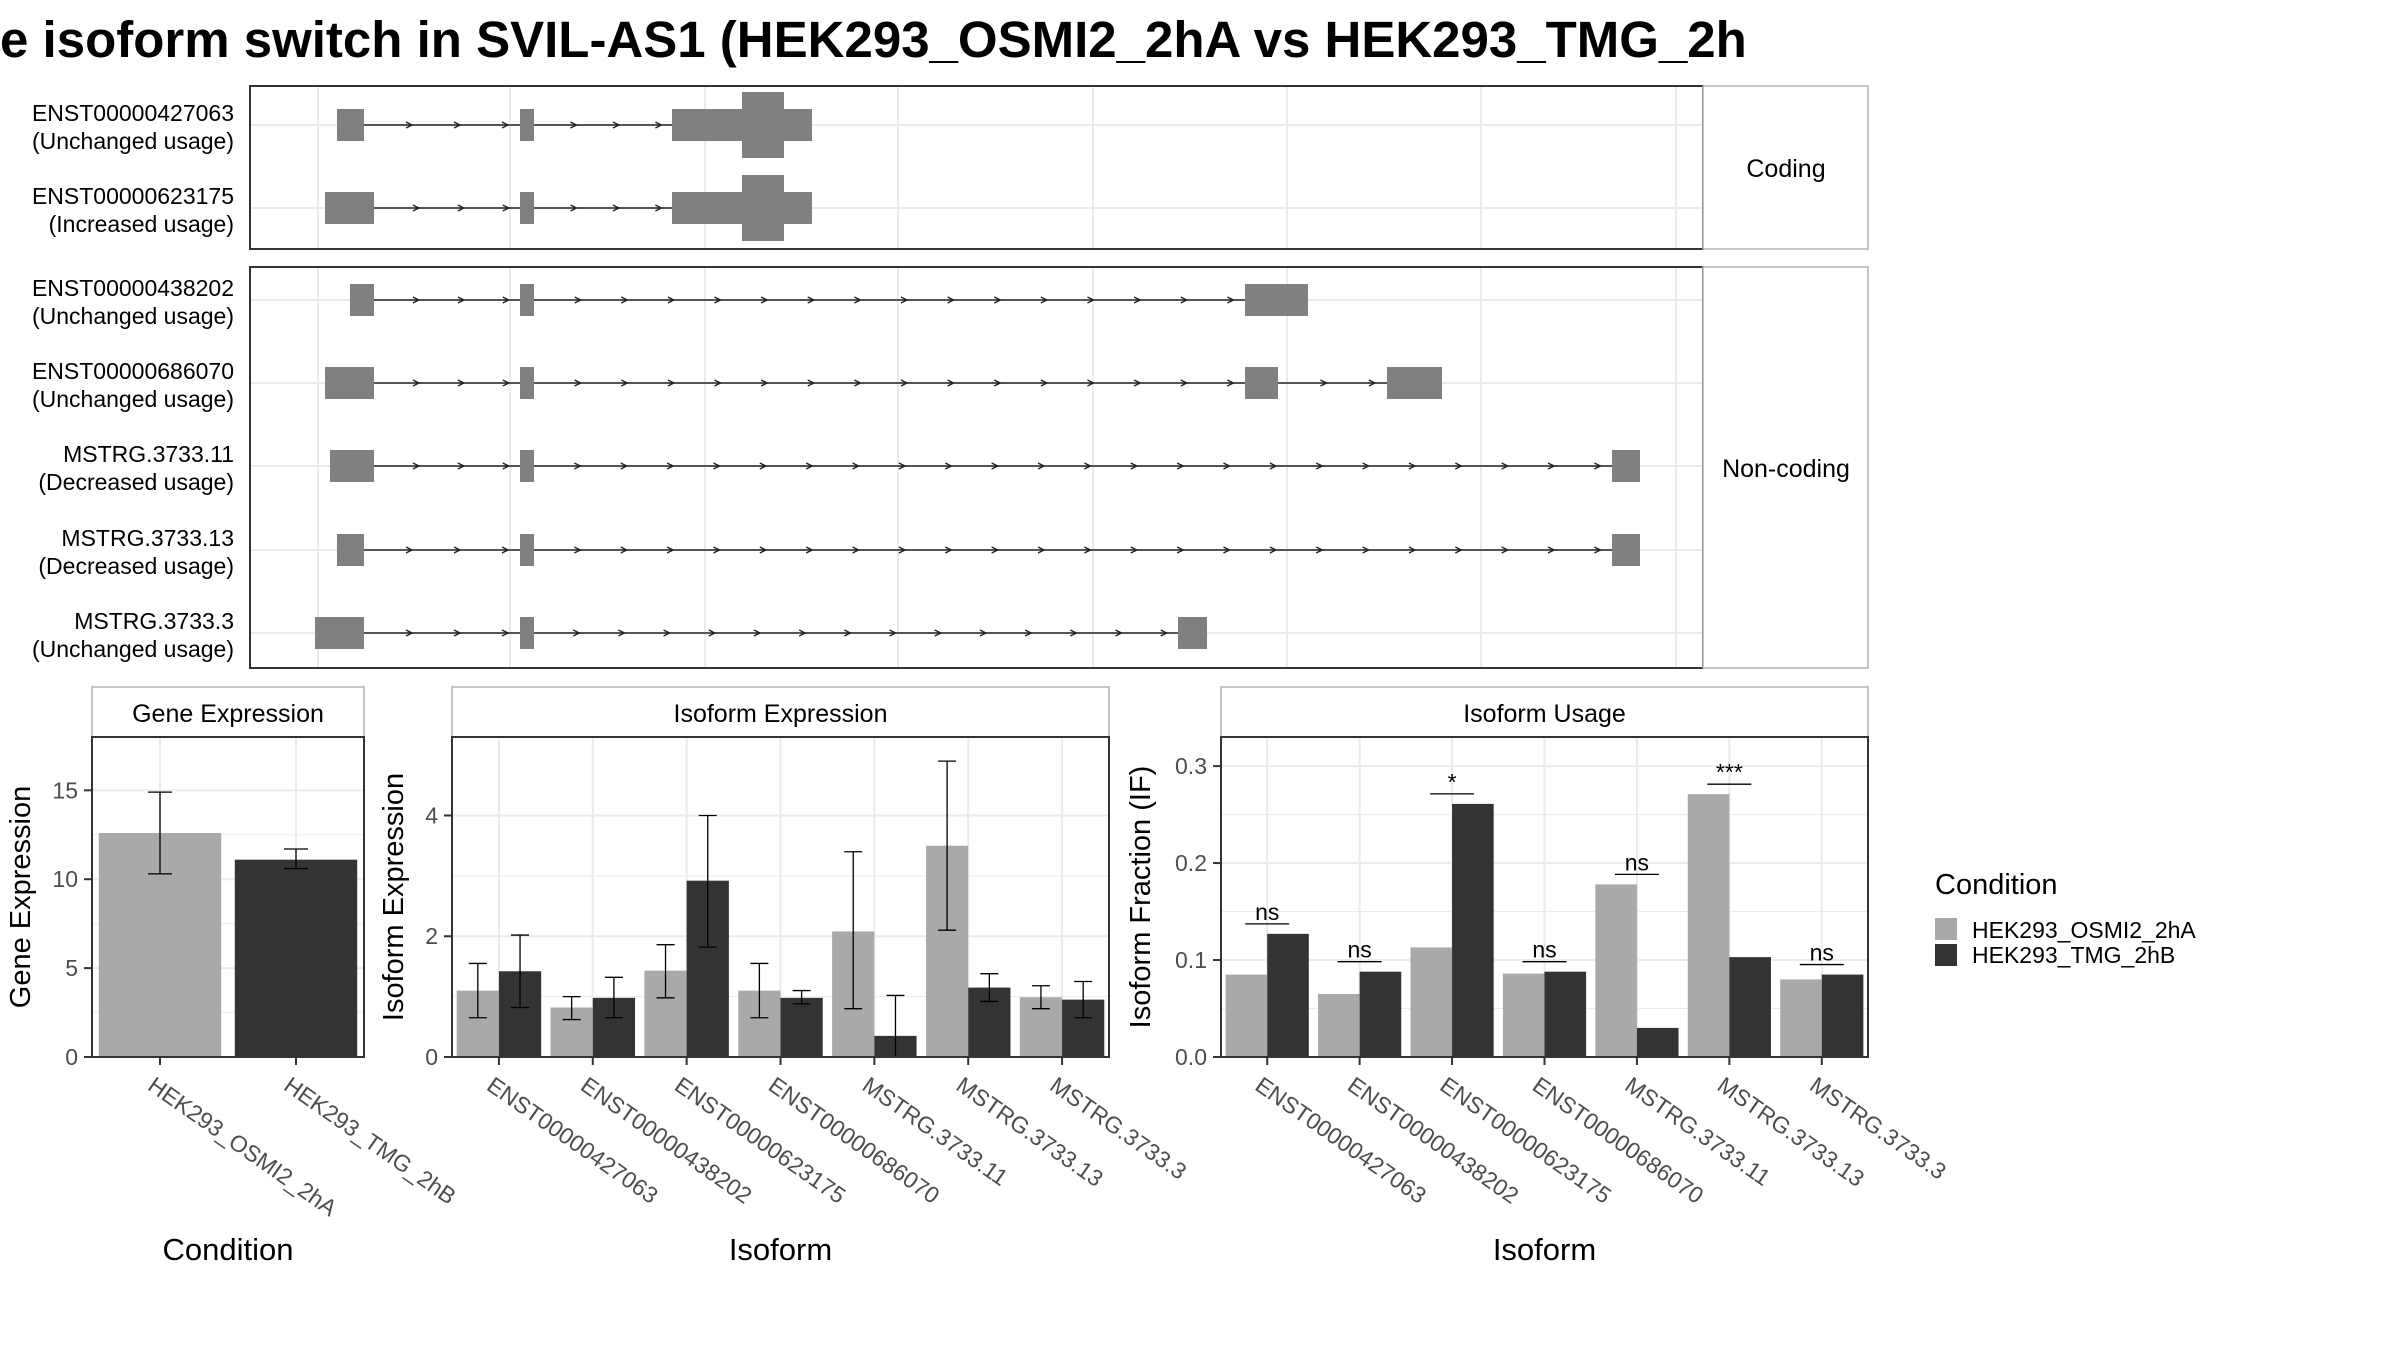  What do you see at coordinates (1786, 469) in the screenshot?
I see `facet-strip-label: Non-coding` at bounding box center [1786, 469].